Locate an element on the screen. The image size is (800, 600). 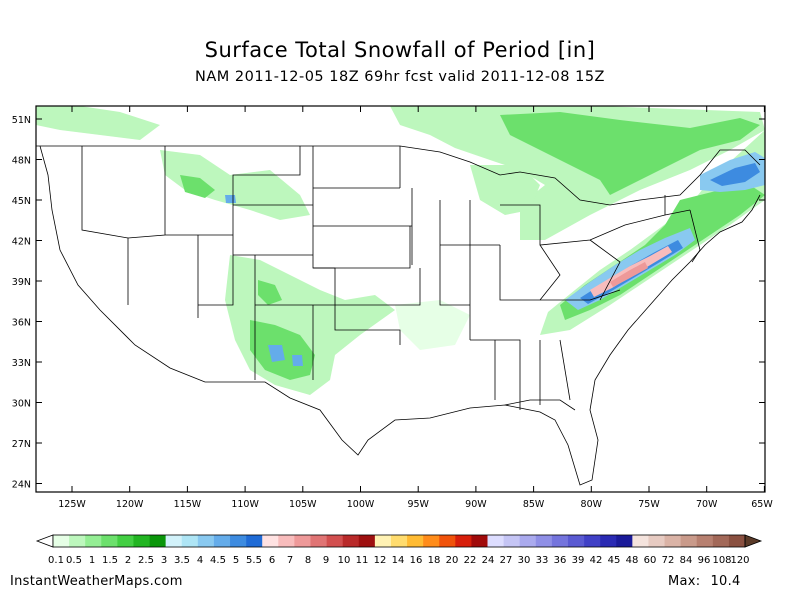
legend-label: 7 is located at coordinates (290, 560).